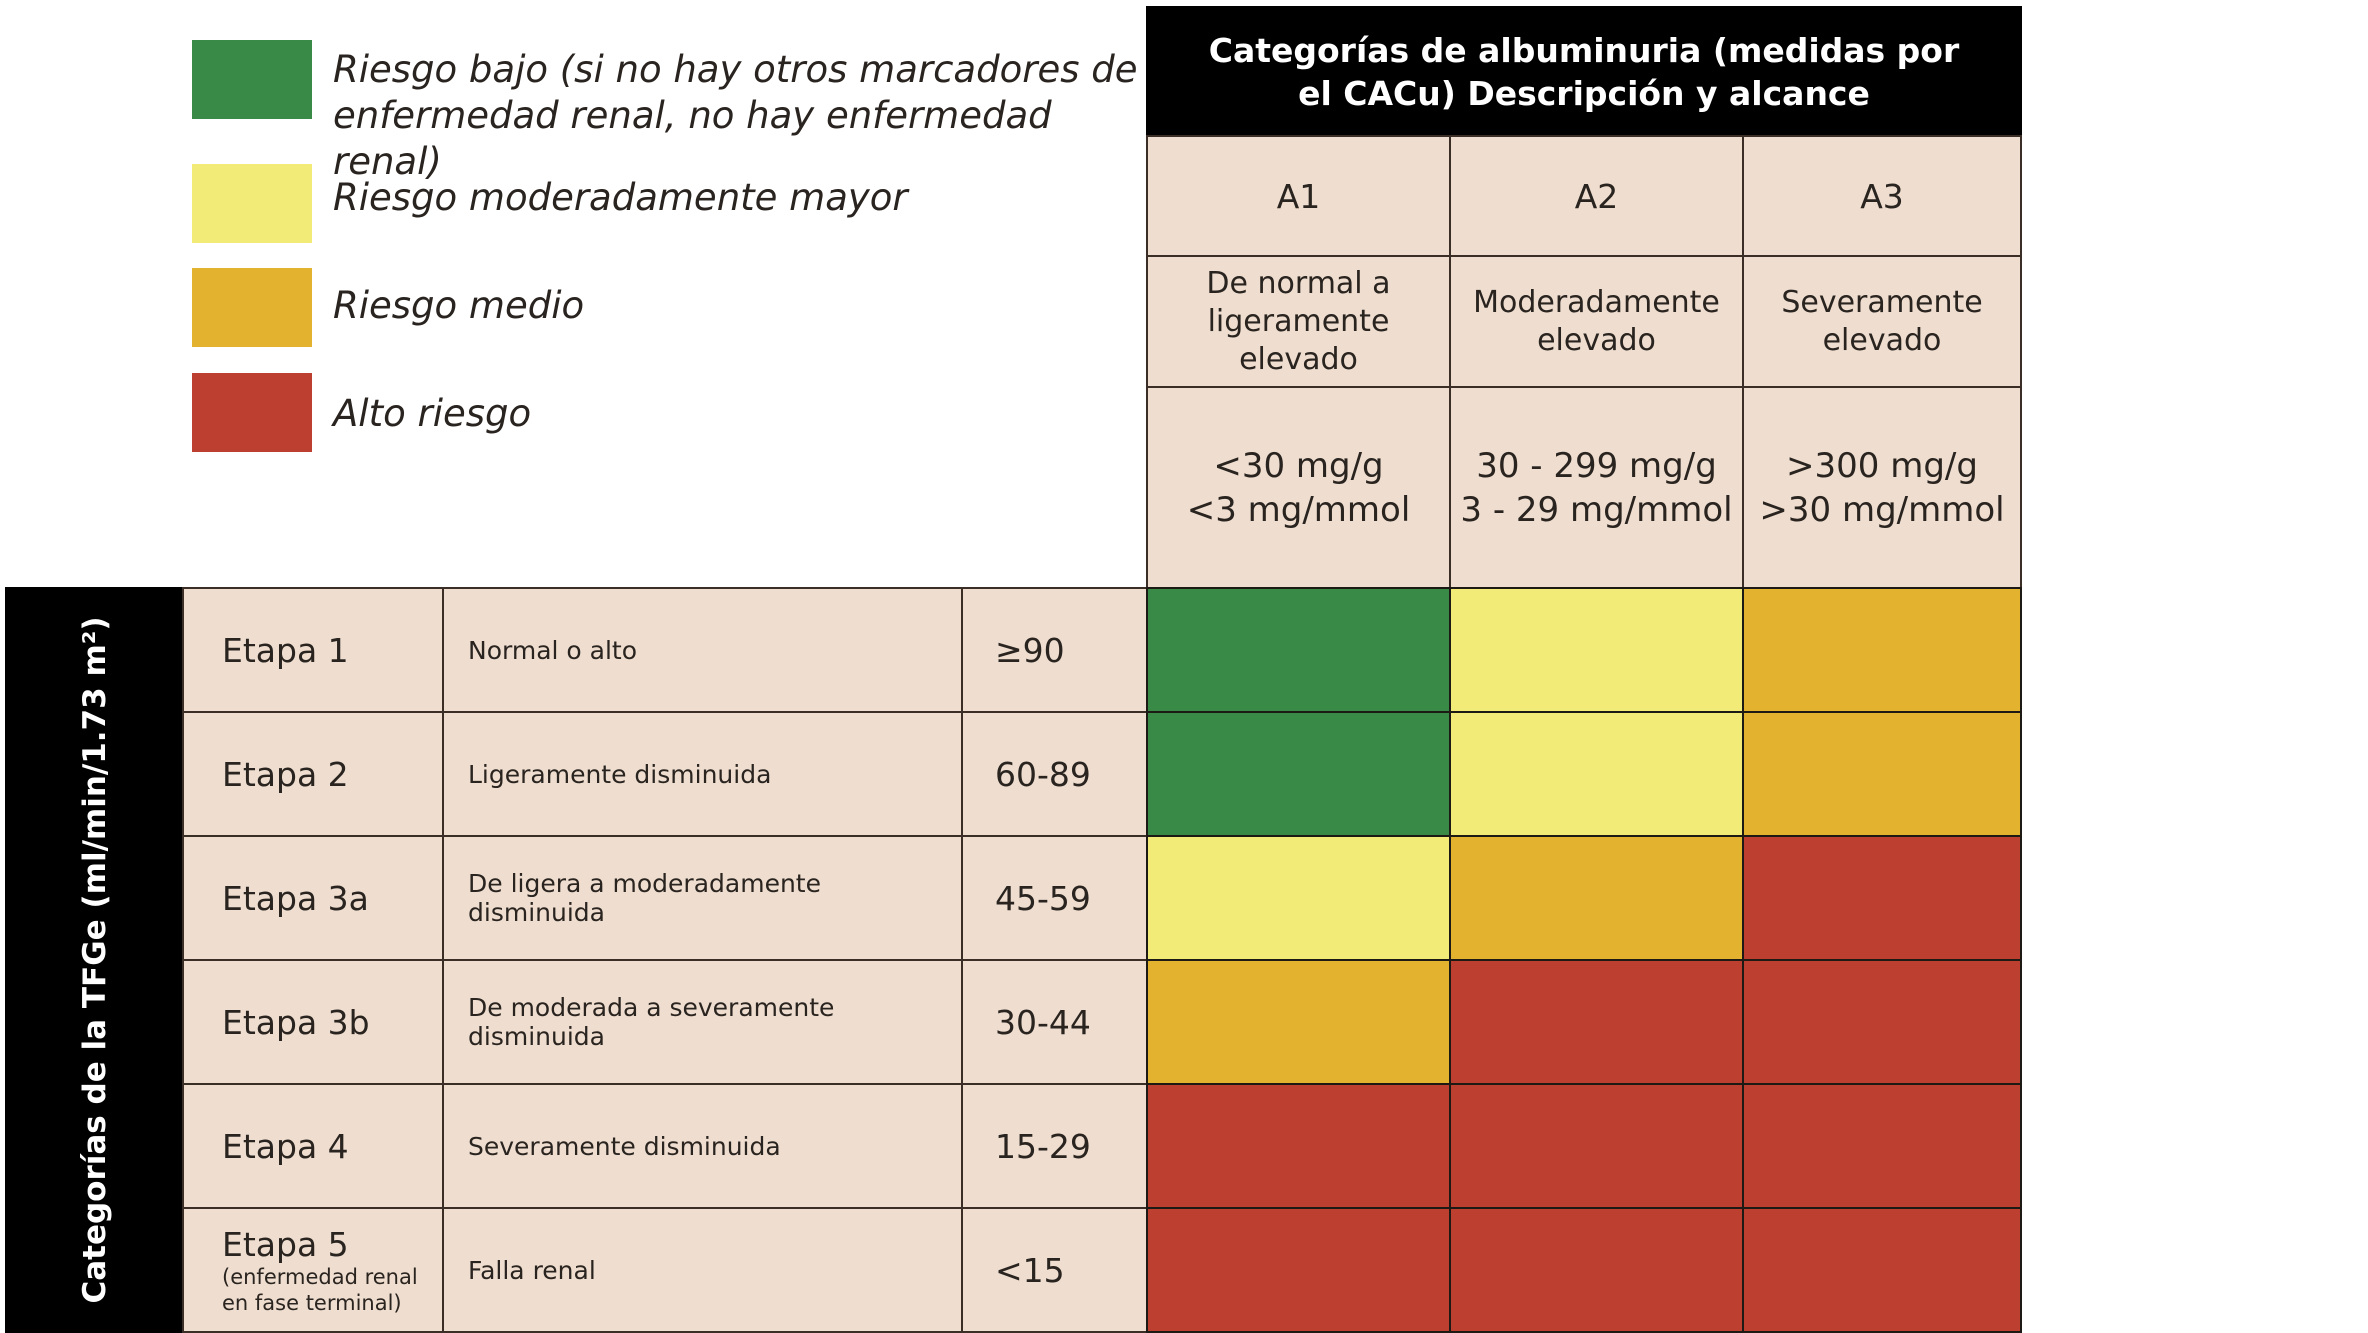 This screenshot has height=1333, width=2368. I want to click on legend-label-high: Alto riesgo, so click(432, 413).